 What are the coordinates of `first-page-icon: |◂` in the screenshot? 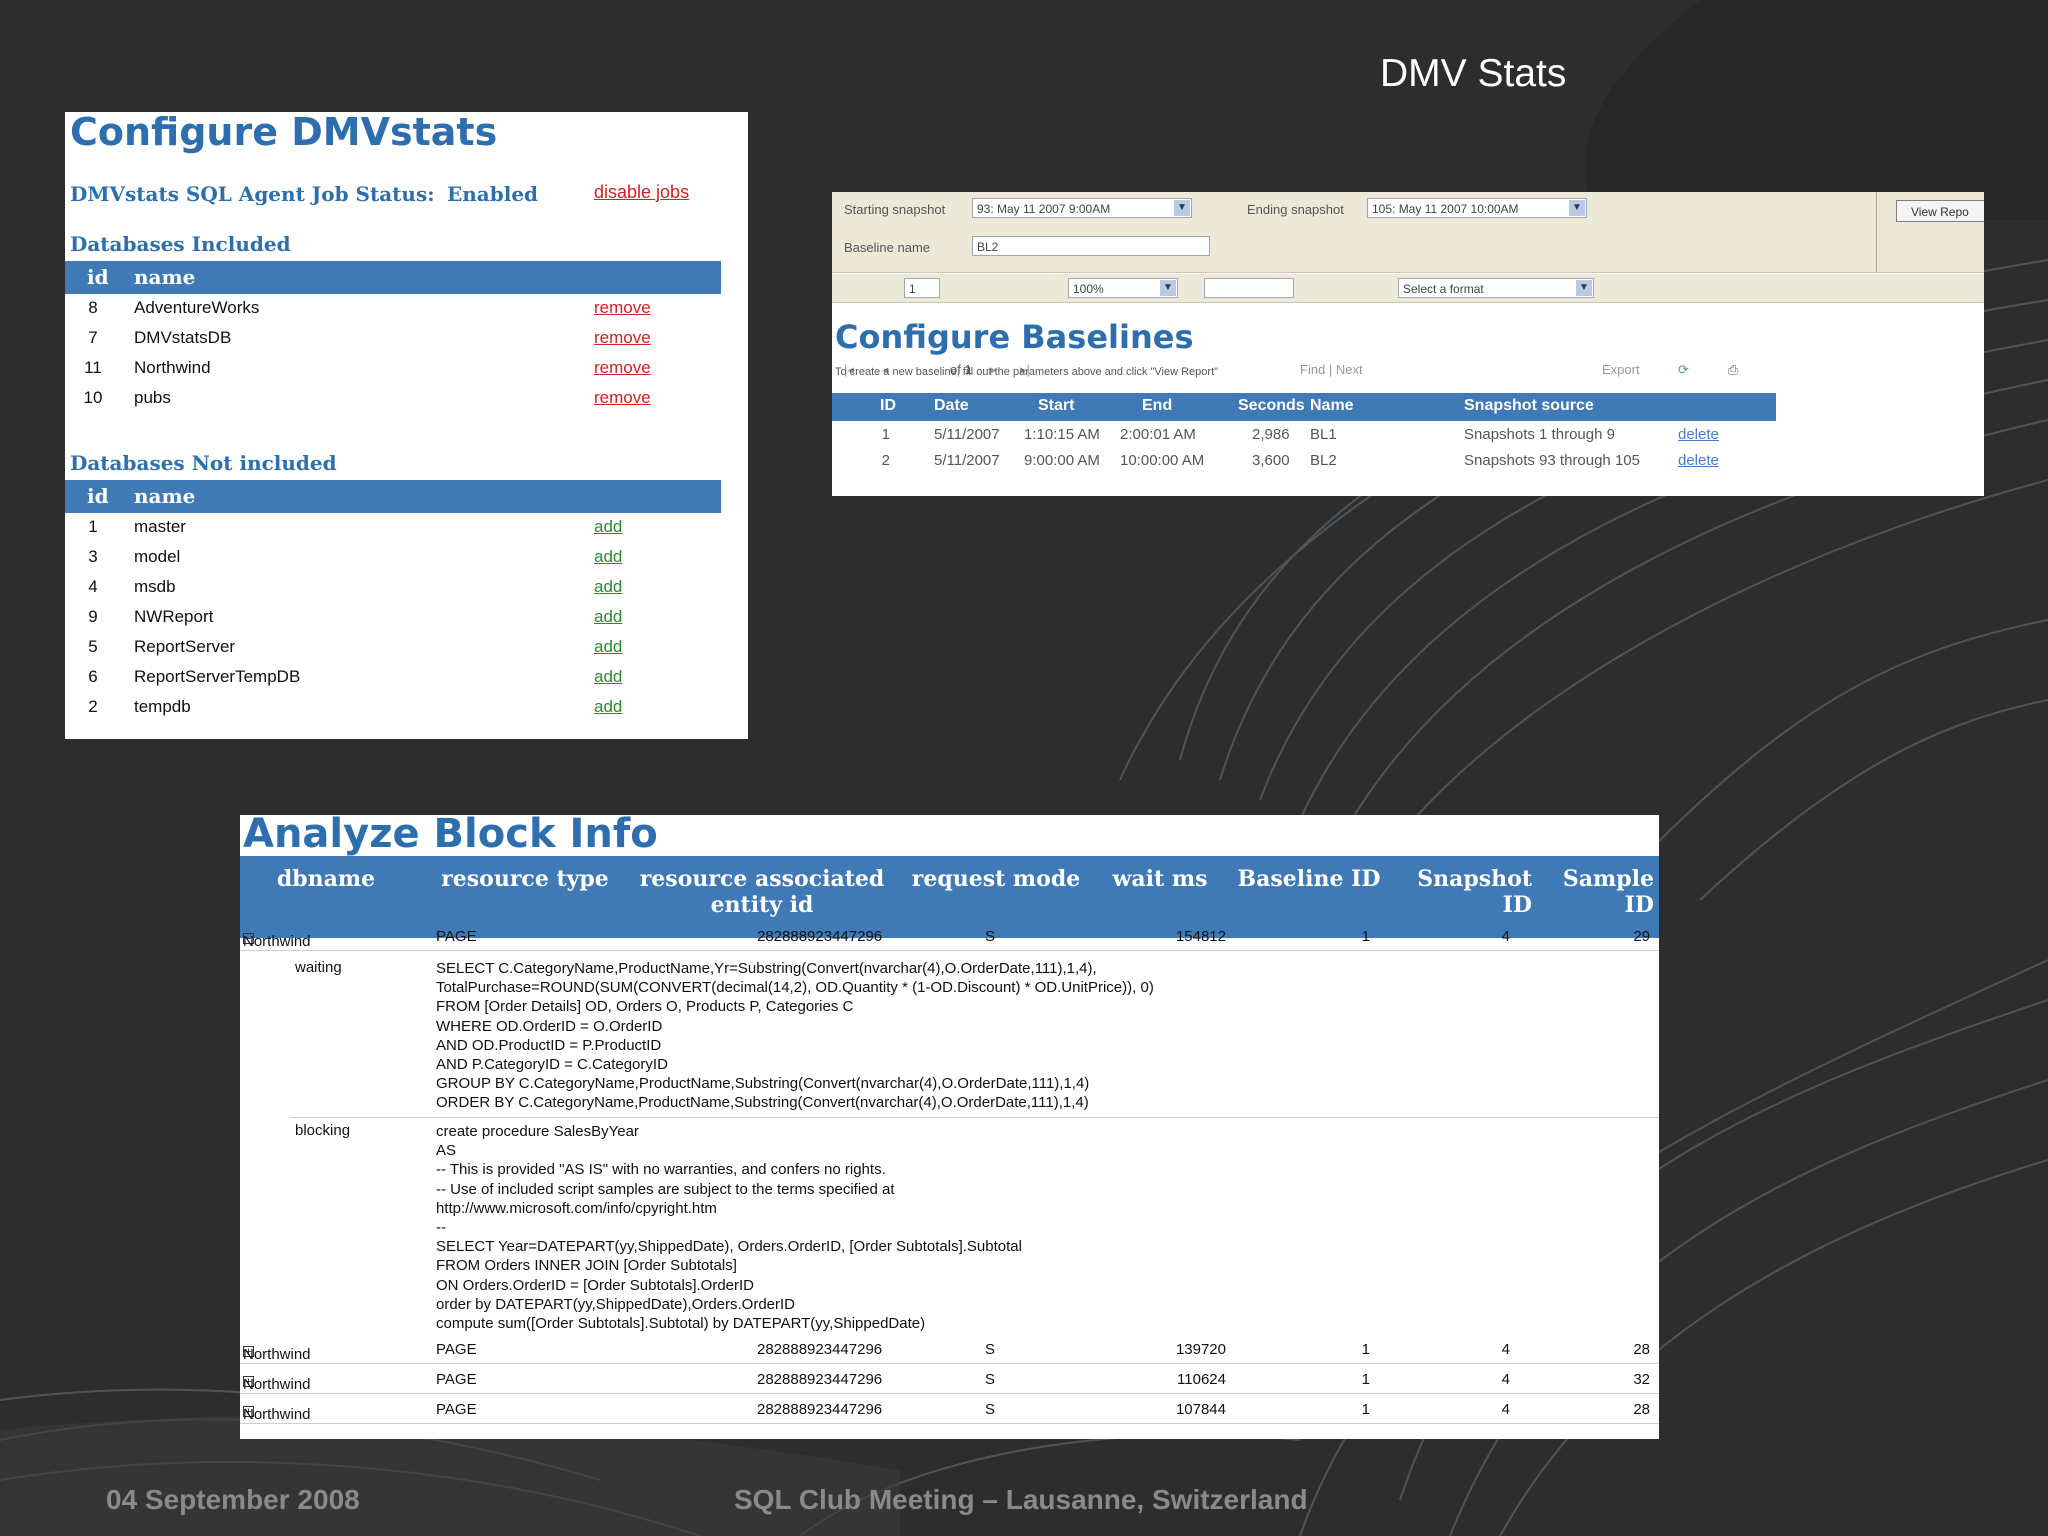 It's located at (849, 369).